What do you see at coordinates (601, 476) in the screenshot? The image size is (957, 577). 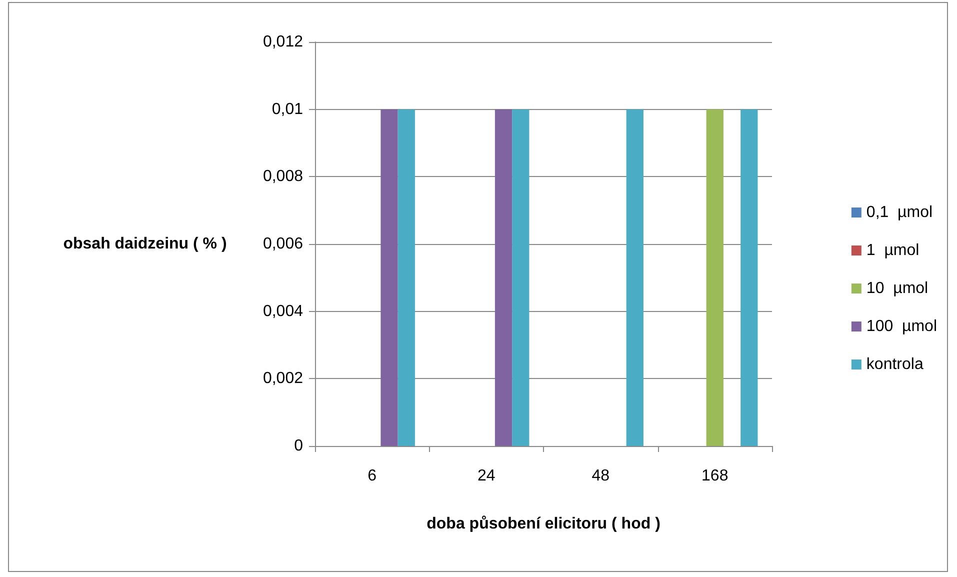 I see `x-tick-label: 48` at bounding box center [601, 476].